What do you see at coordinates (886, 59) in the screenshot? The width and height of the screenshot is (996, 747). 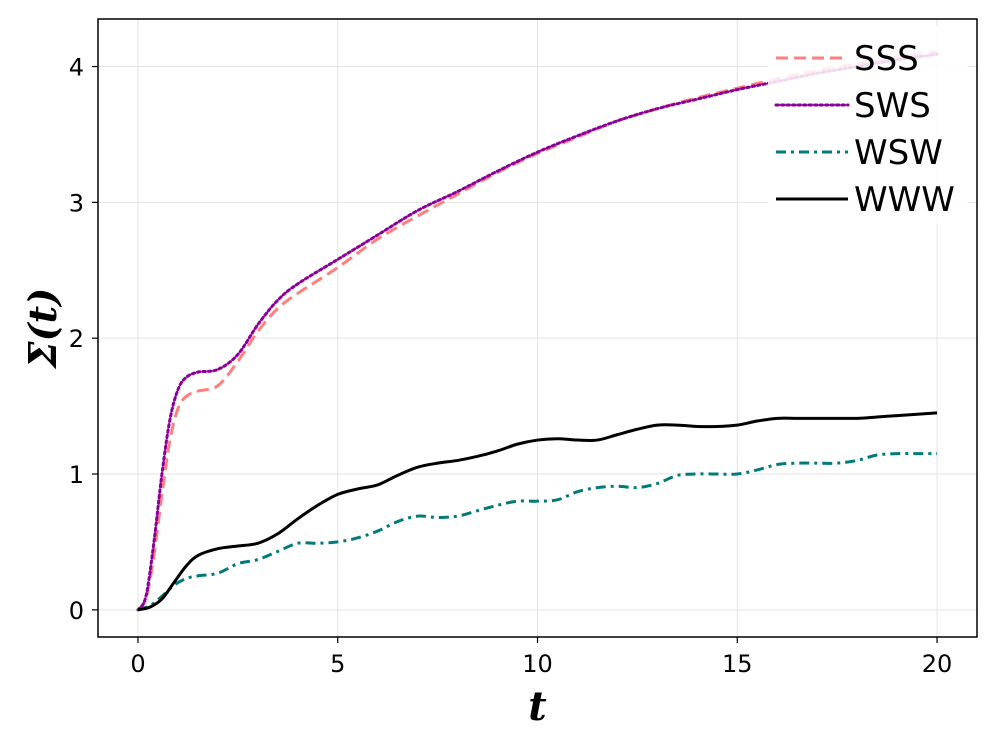 I see `legend-label: SSS` at bounding box center [886, 59].